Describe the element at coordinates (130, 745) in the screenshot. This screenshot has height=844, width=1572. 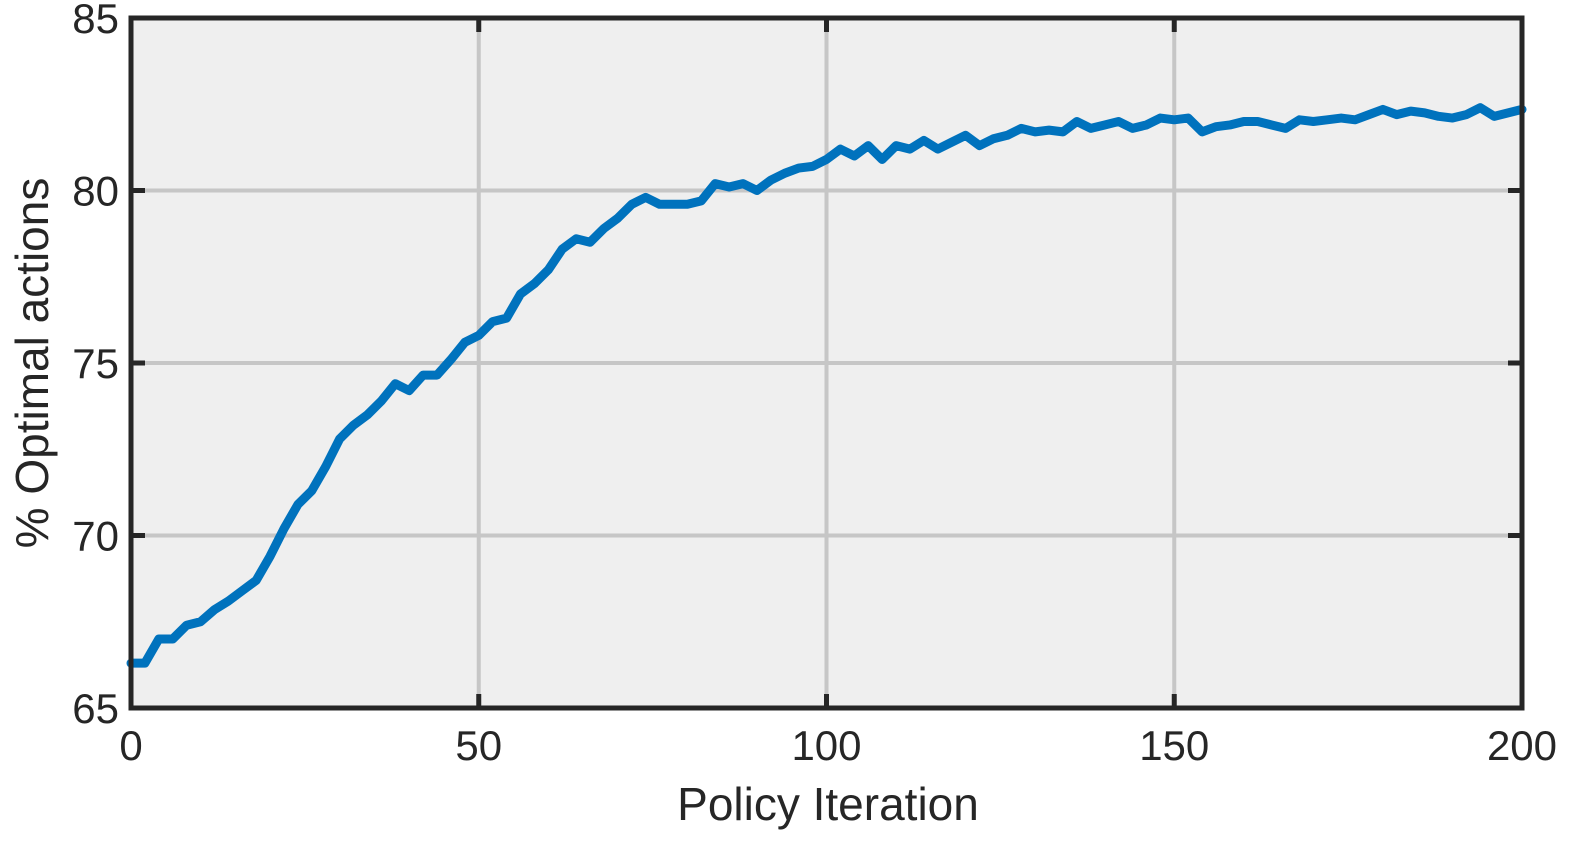
I see `x-tick-label: 0` at that location.